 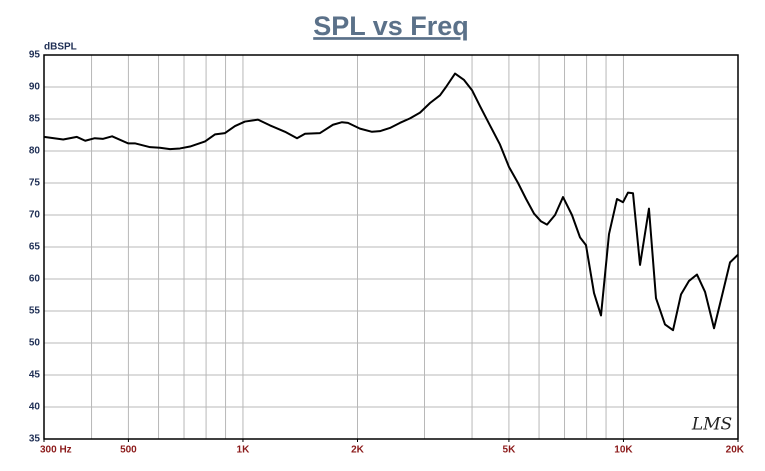 I want to click on x-tick-label: 20K, so click(x=735, y=450).